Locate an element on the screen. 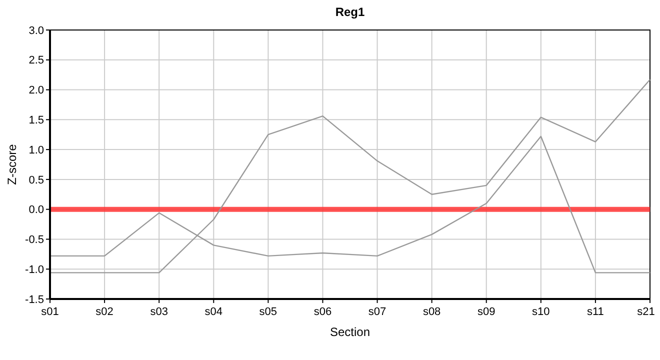  x-tick-label: s05 is located at coordinates (268, 312).